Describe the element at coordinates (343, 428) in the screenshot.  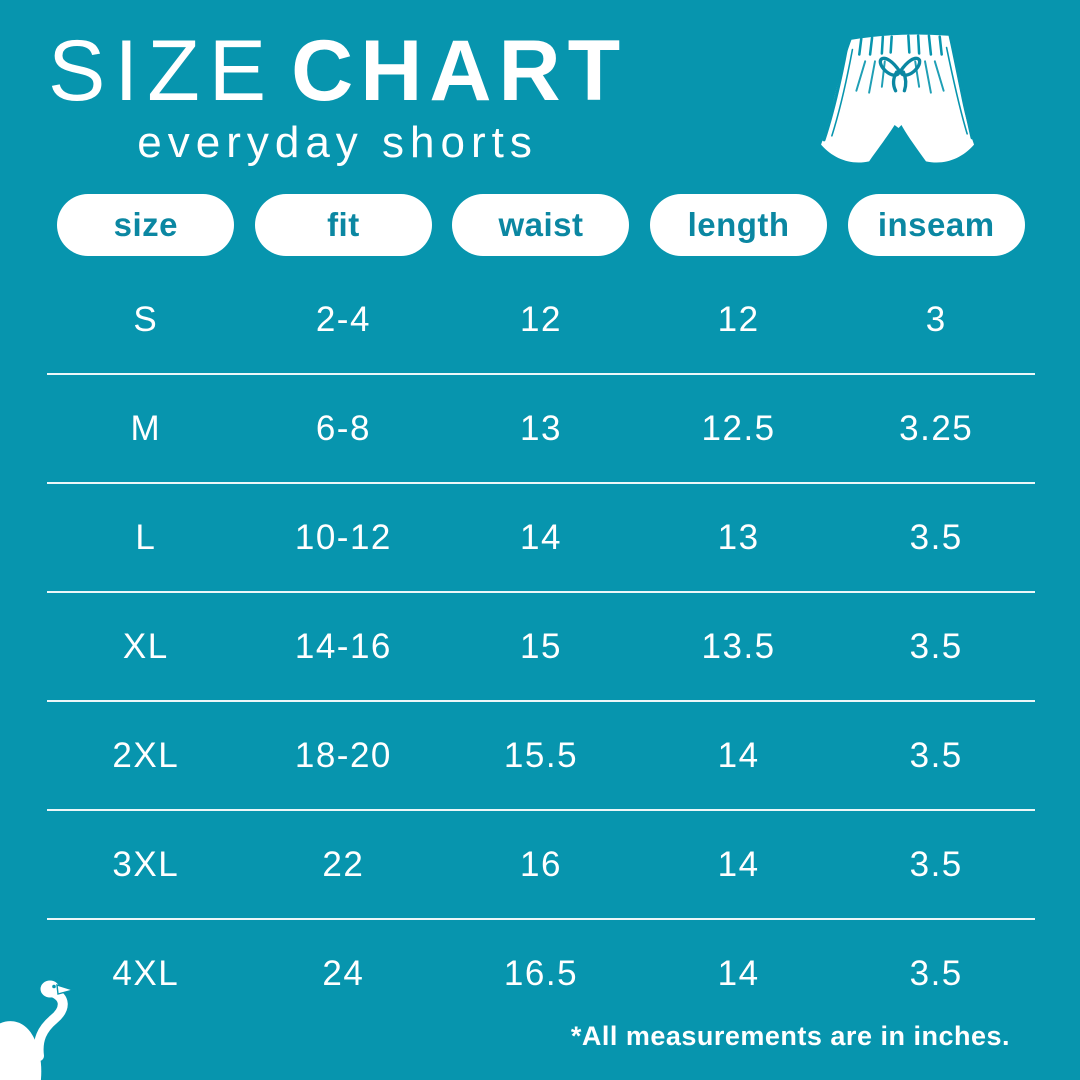
I see `cell-fit: 6-8` at that location.